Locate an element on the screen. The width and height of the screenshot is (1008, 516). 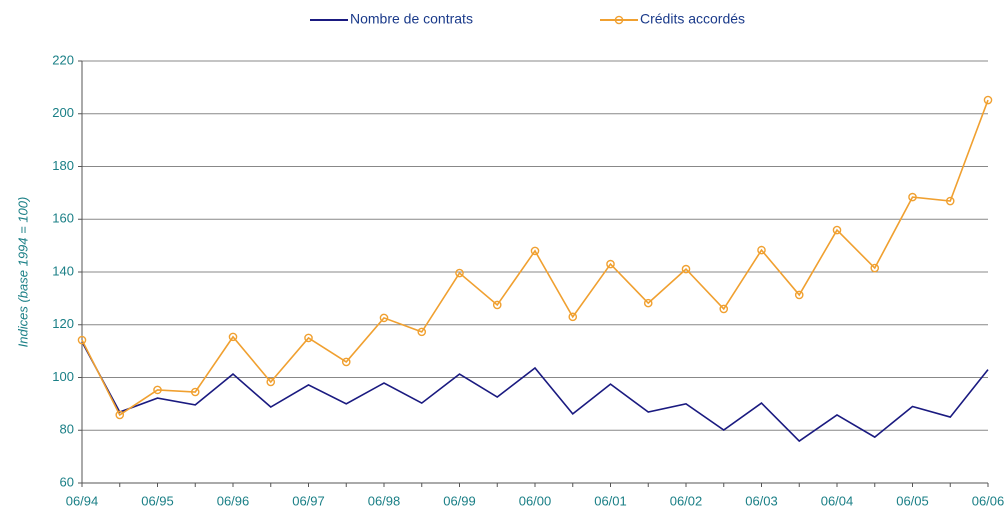
x-tick-label: 06/97 is located at coordinates (308, 500).